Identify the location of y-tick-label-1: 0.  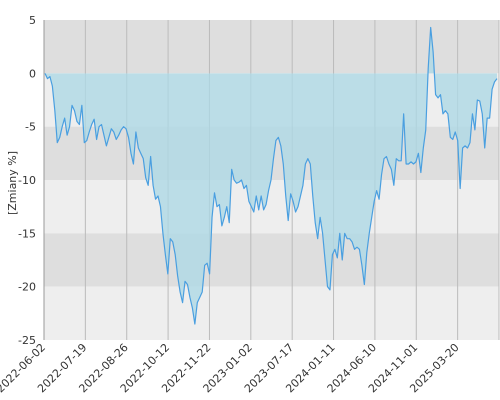
(32, 73).